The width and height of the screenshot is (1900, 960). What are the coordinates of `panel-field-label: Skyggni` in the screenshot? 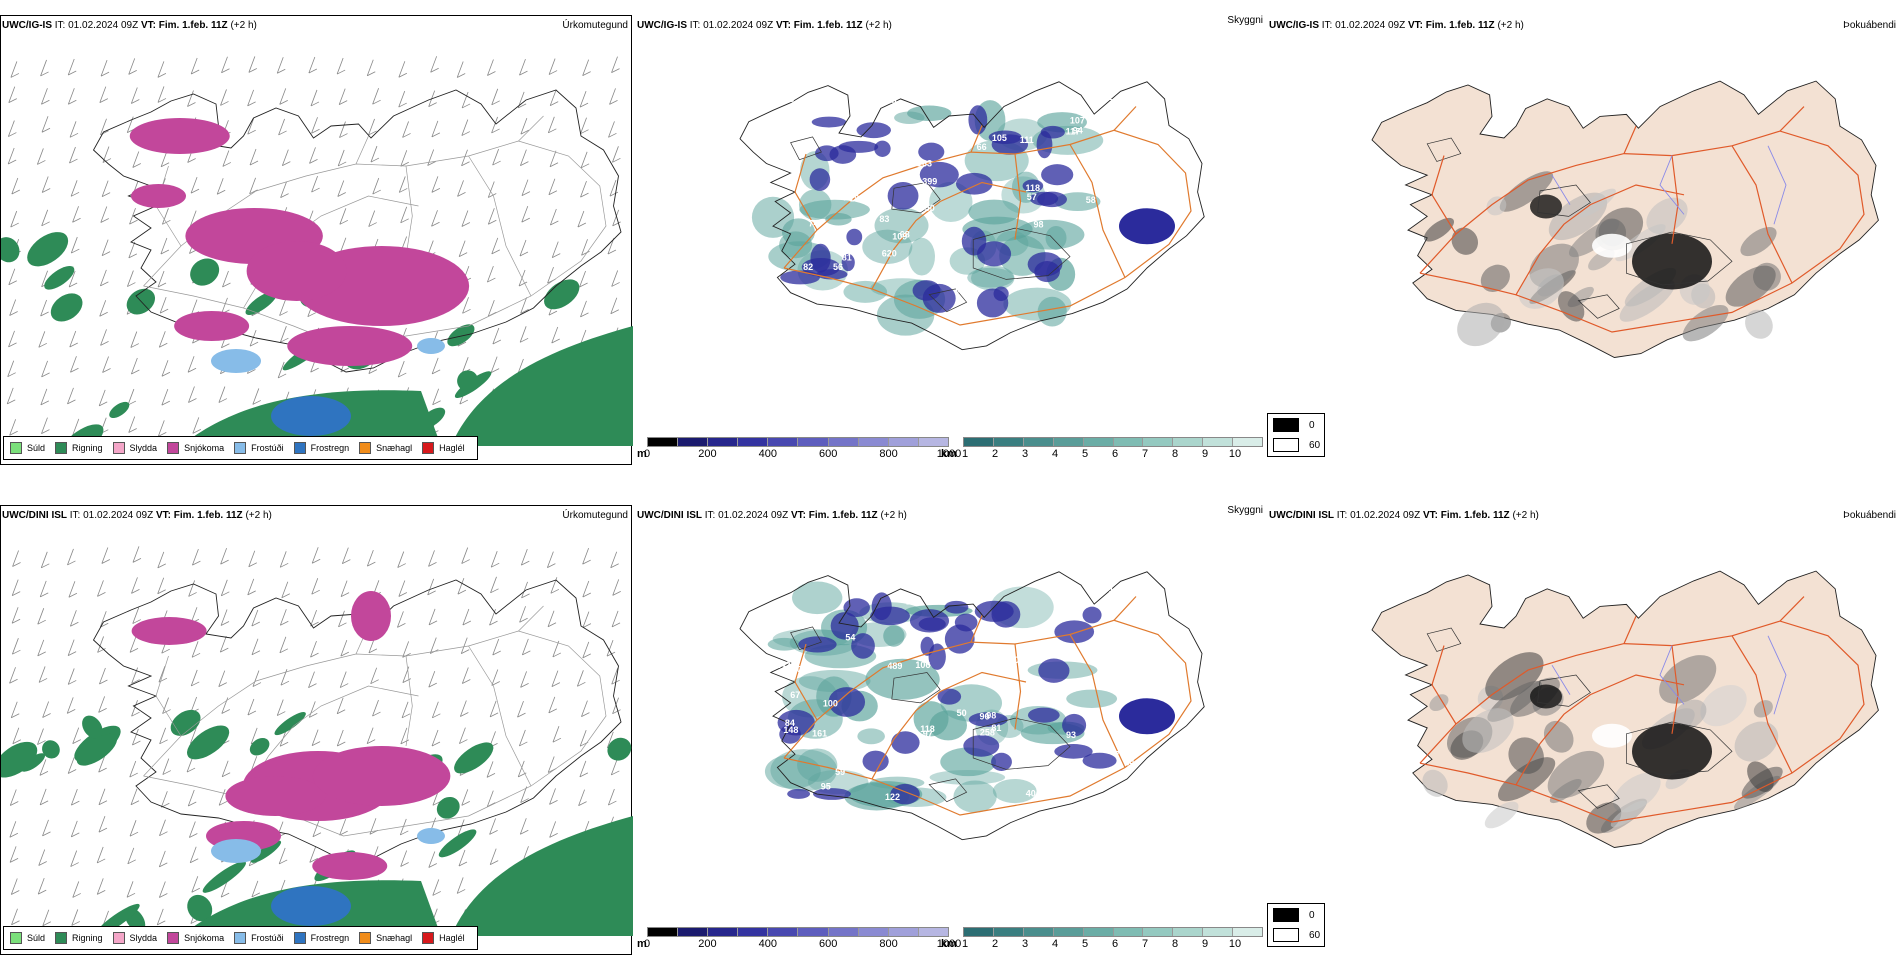 It's located at (1245, 20).